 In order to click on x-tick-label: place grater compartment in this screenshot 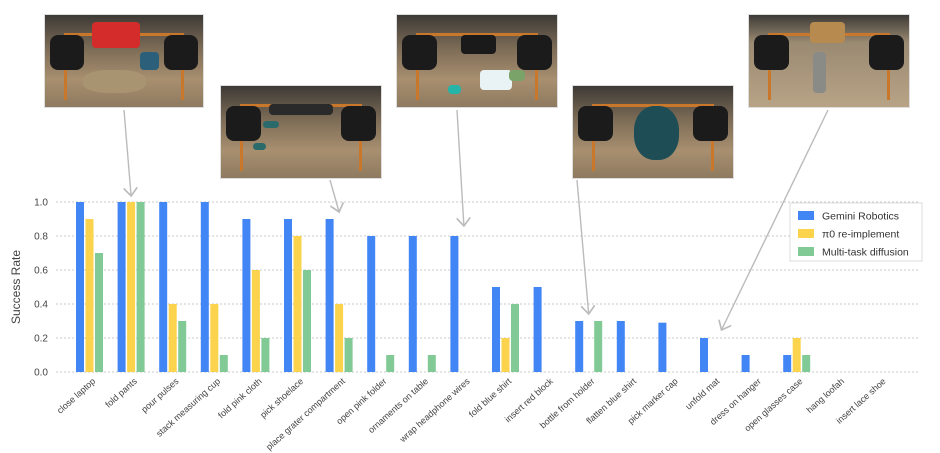, I will do `click(305, 414)`.